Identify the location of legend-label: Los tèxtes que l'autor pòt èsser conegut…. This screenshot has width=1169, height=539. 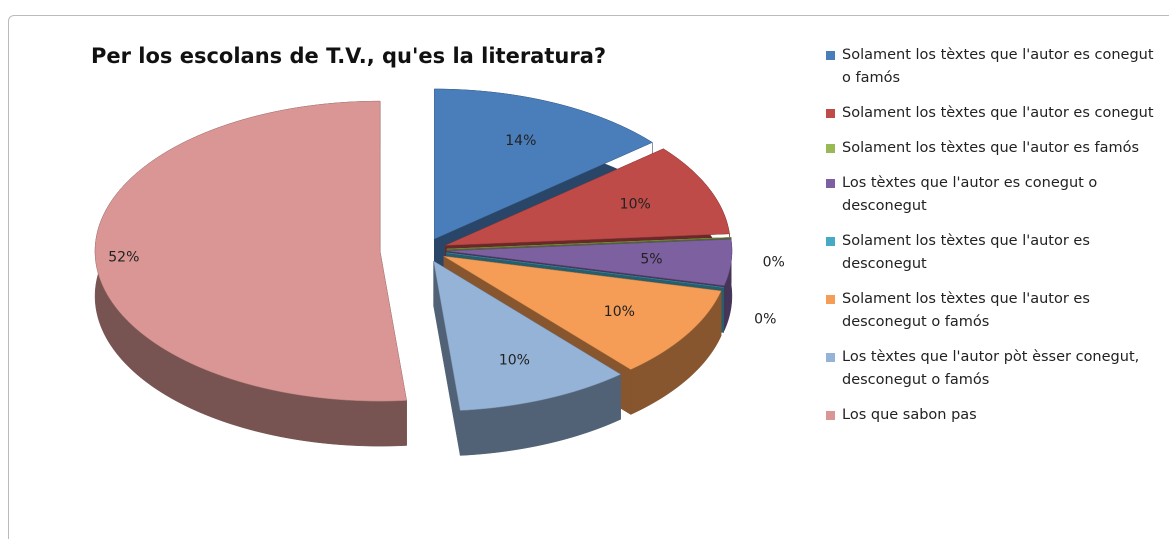
(991, 368).